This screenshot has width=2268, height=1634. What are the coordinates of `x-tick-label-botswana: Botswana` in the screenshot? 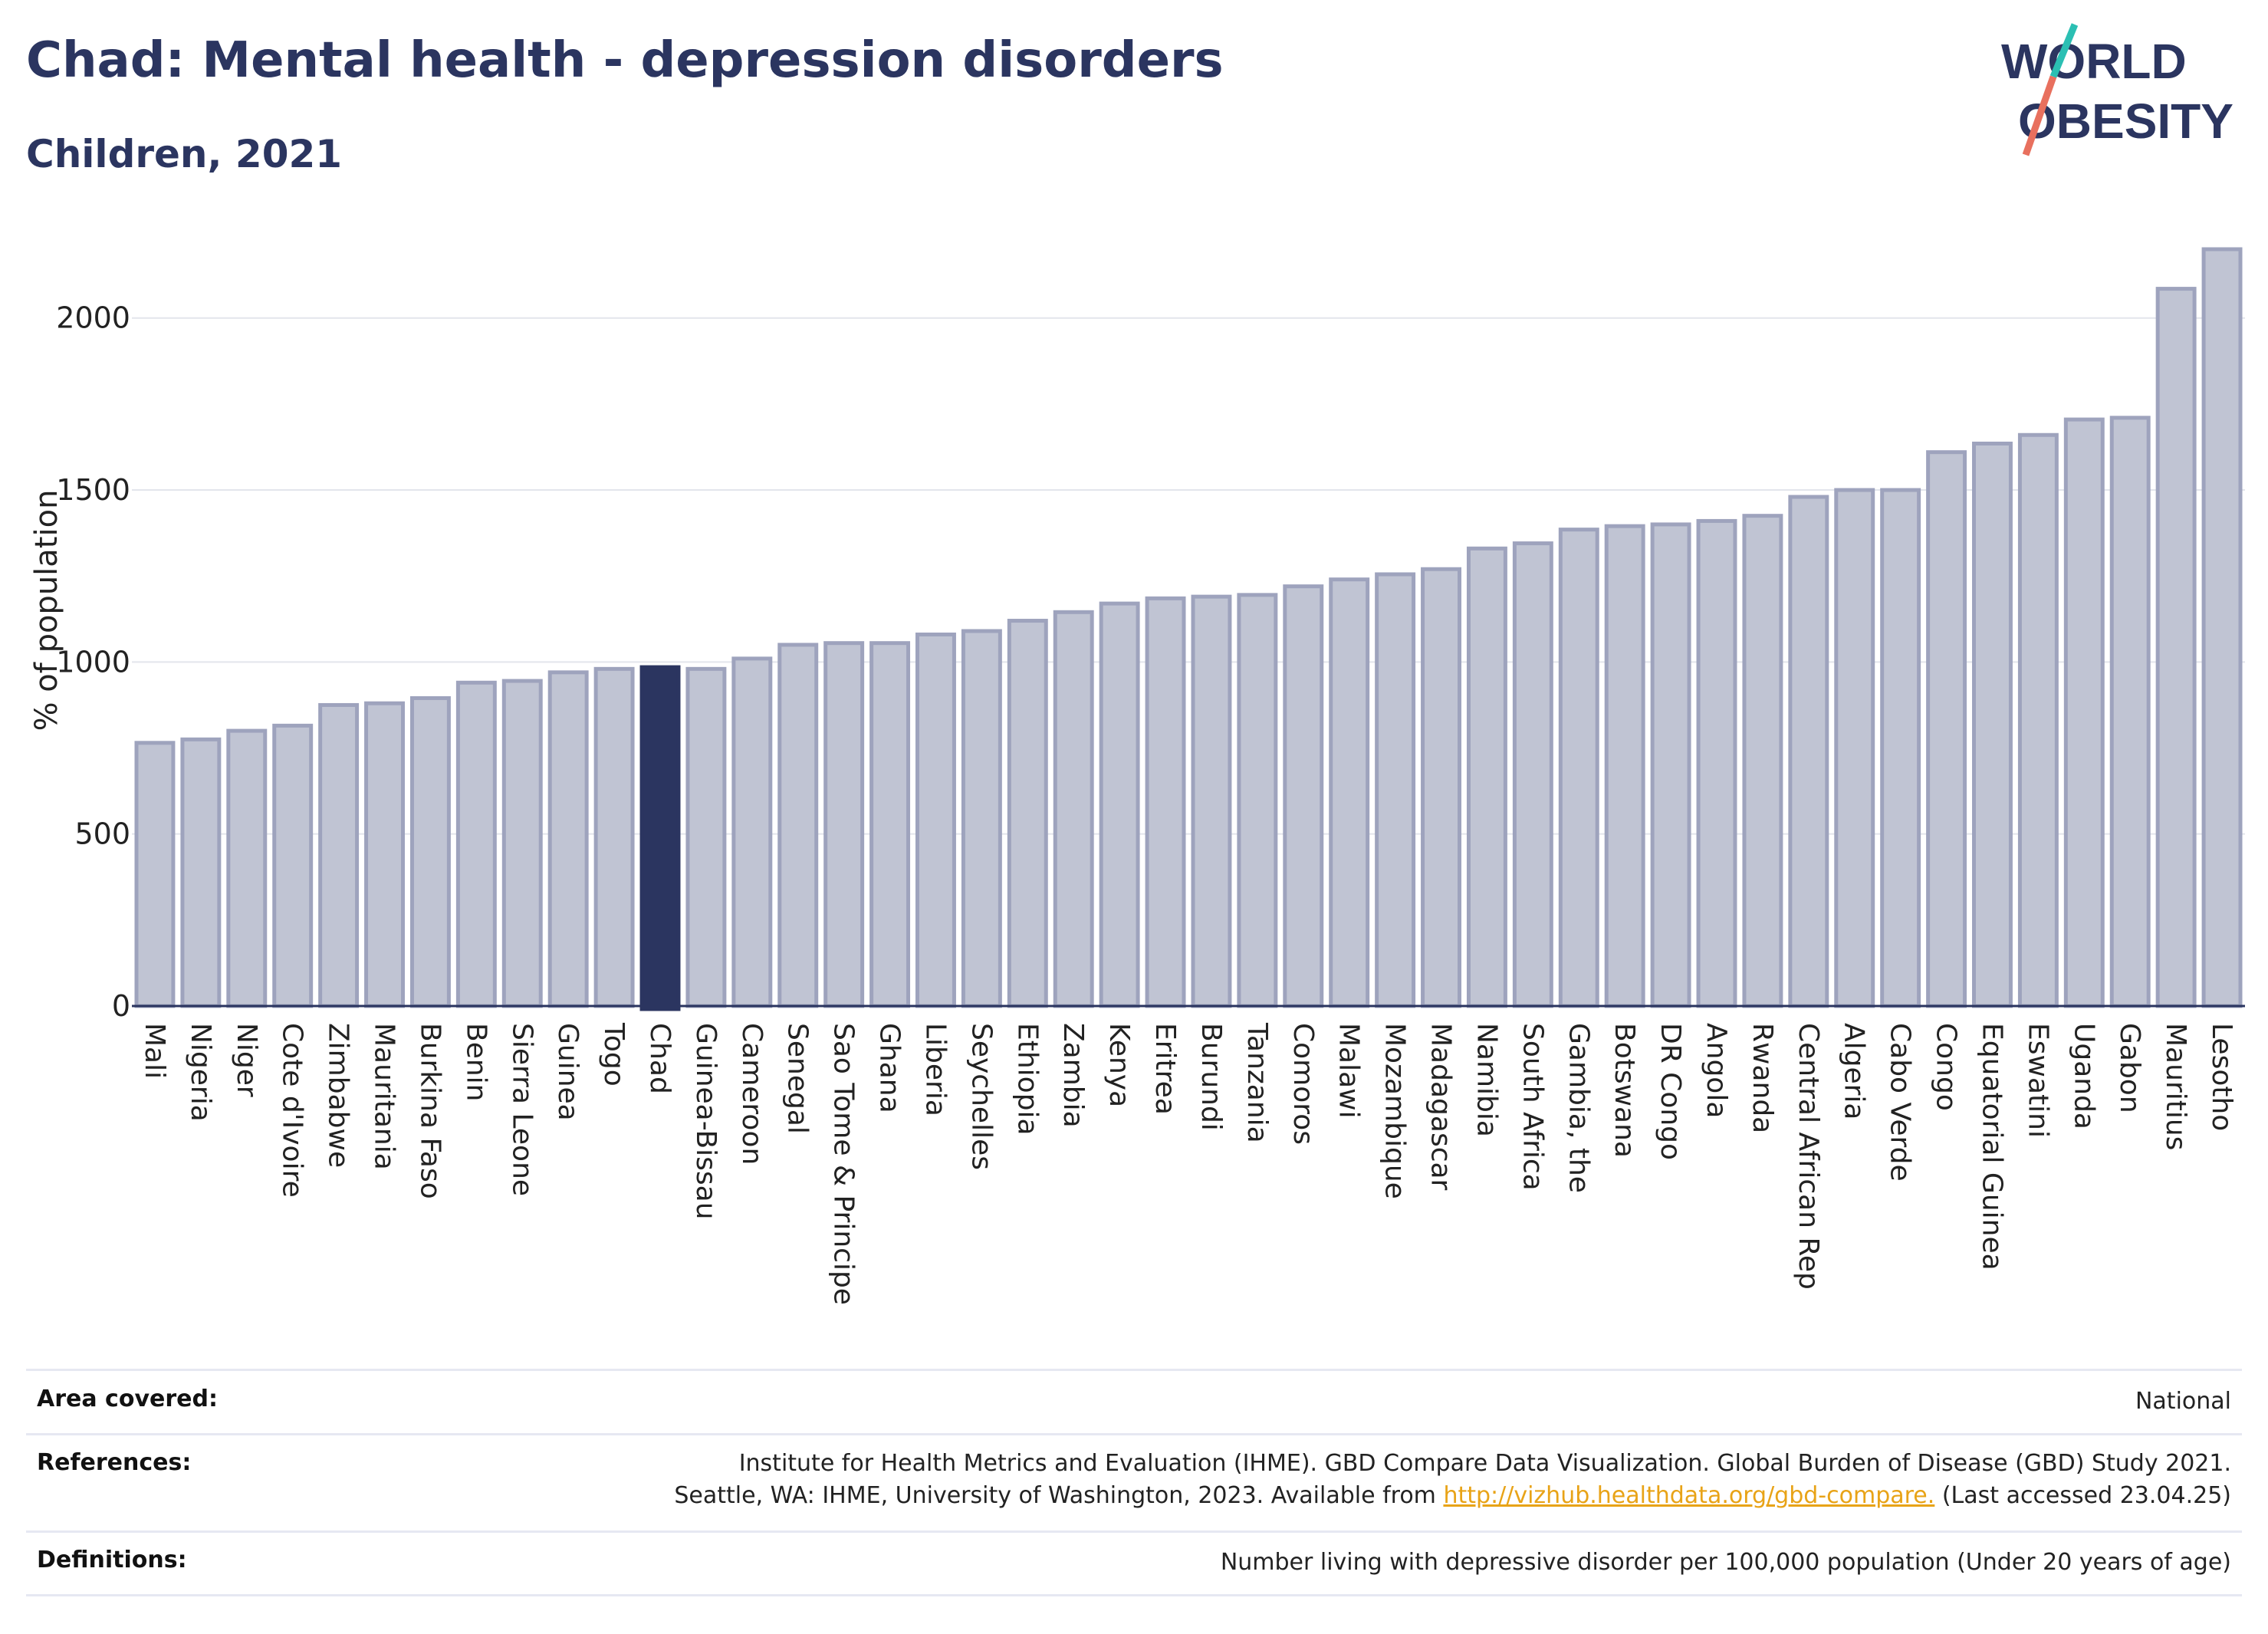 It's located at (1624, 1091).